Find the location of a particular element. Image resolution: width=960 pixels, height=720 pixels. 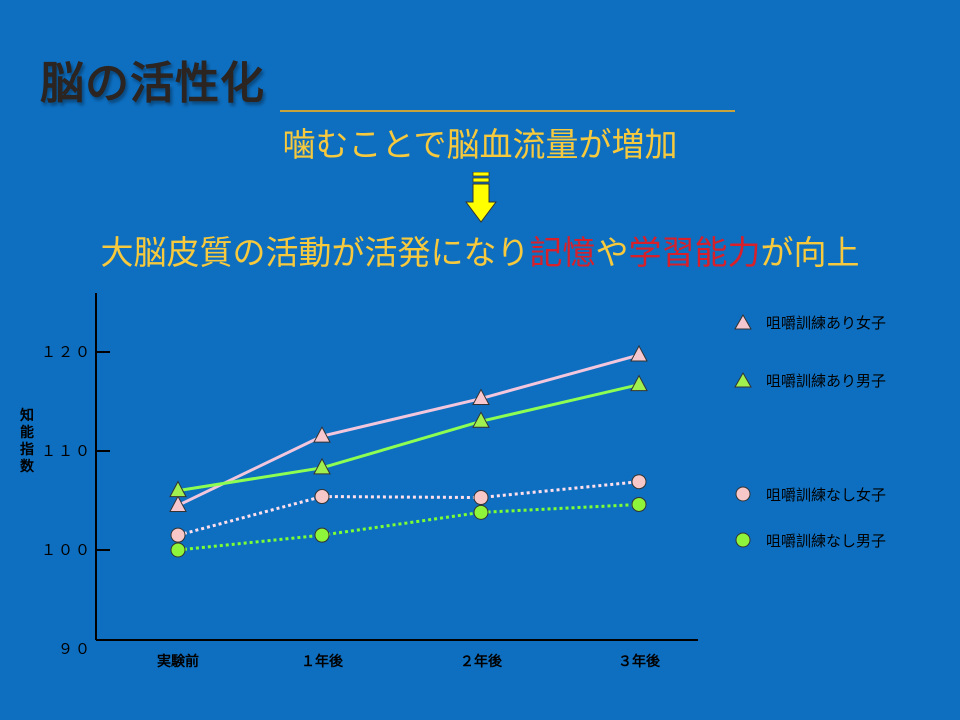

y-axis-label: 知能指数 is located at coordinates (27, 441).